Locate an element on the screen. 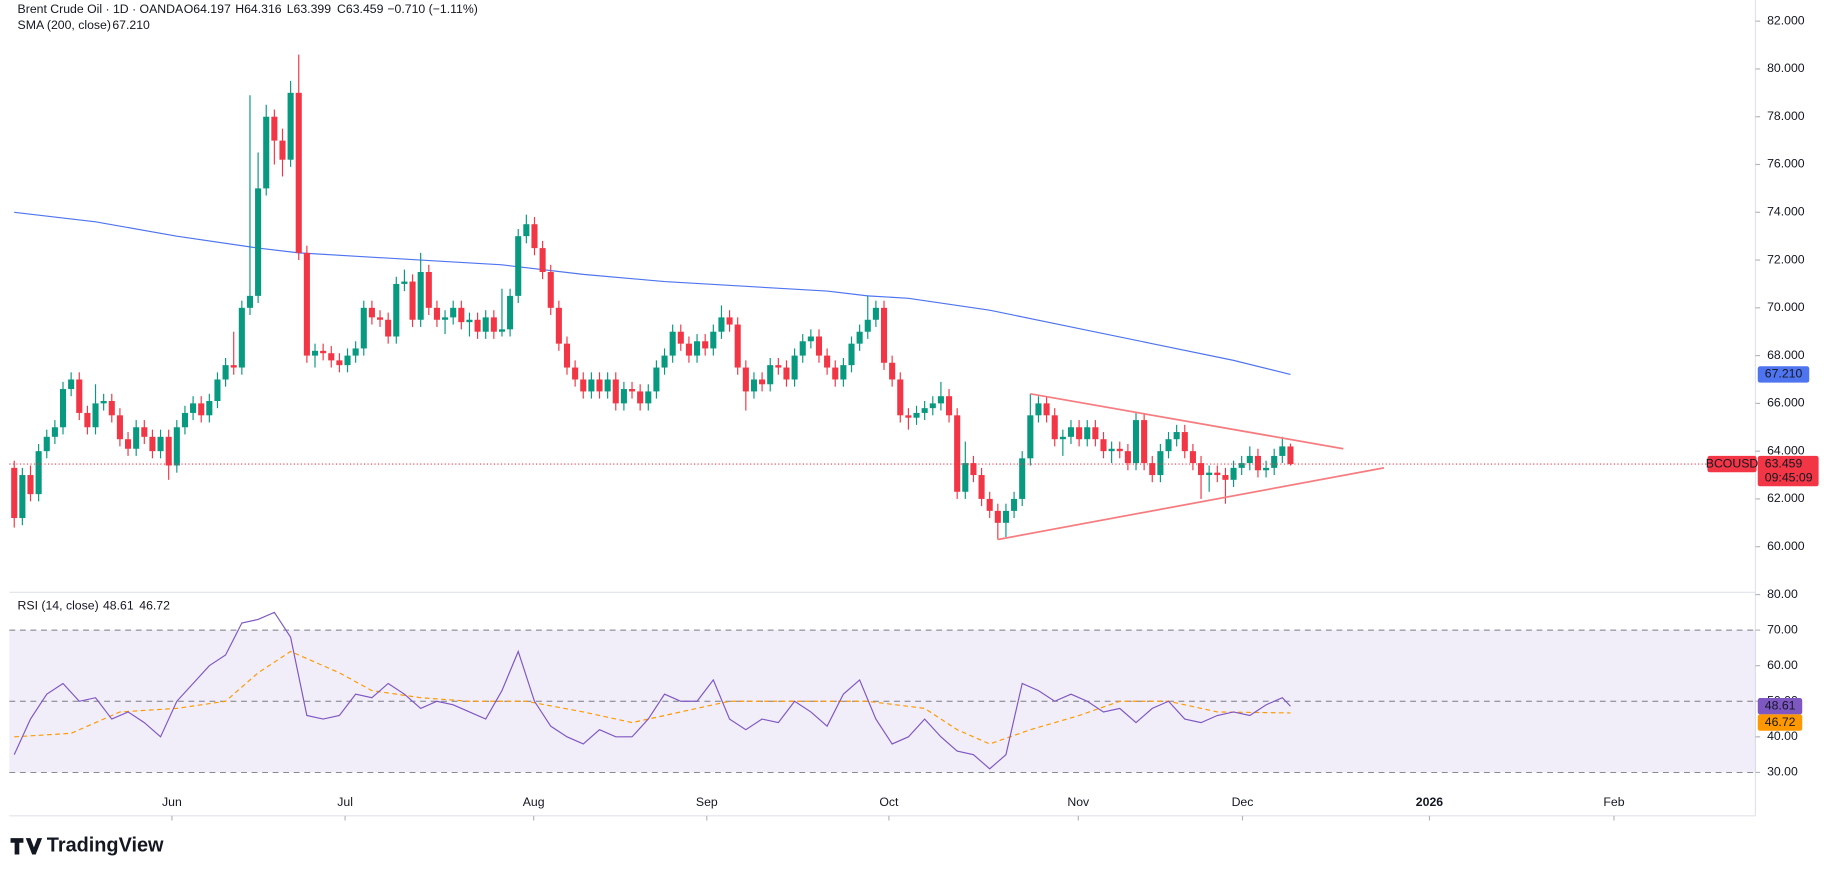  ohlc-field: O64.197 is located at coordinates (207, 9).